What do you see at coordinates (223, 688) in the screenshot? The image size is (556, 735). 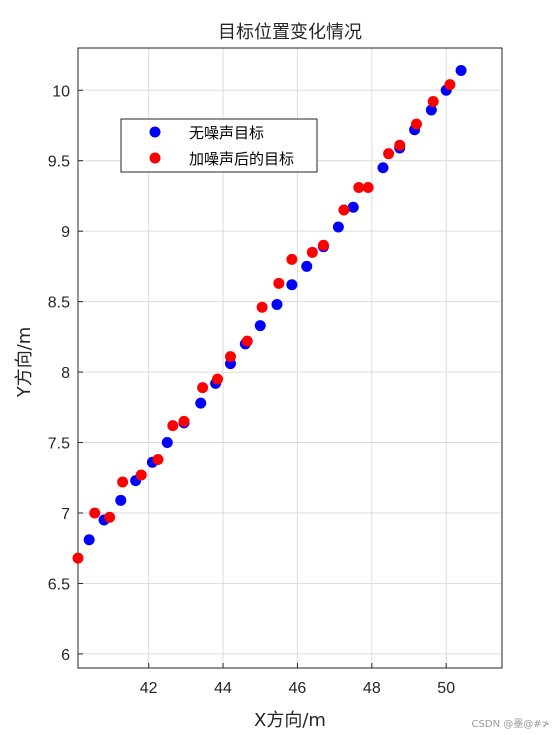 I see `x-tick-label: 44` at bounding box center [223, 688].